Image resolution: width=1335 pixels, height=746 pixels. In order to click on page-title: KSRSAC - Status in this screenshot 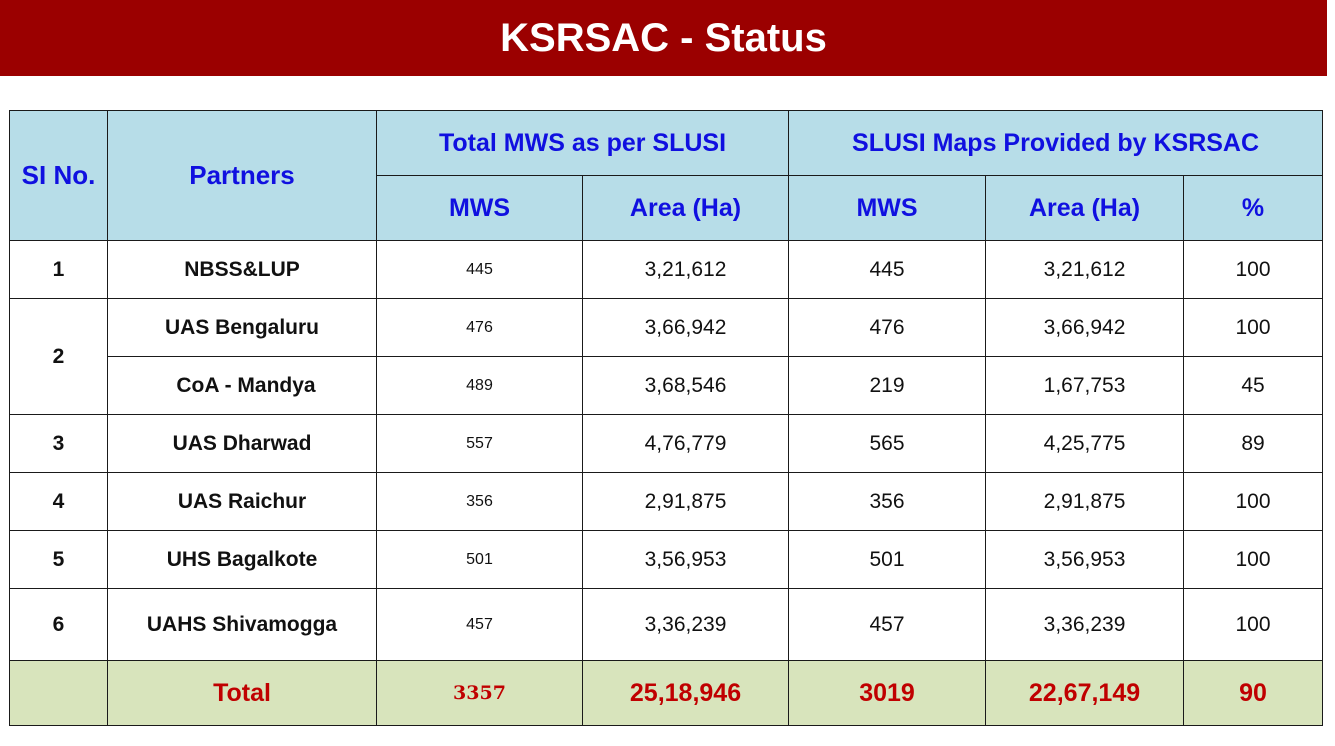, I will do `click(663, 37)`.